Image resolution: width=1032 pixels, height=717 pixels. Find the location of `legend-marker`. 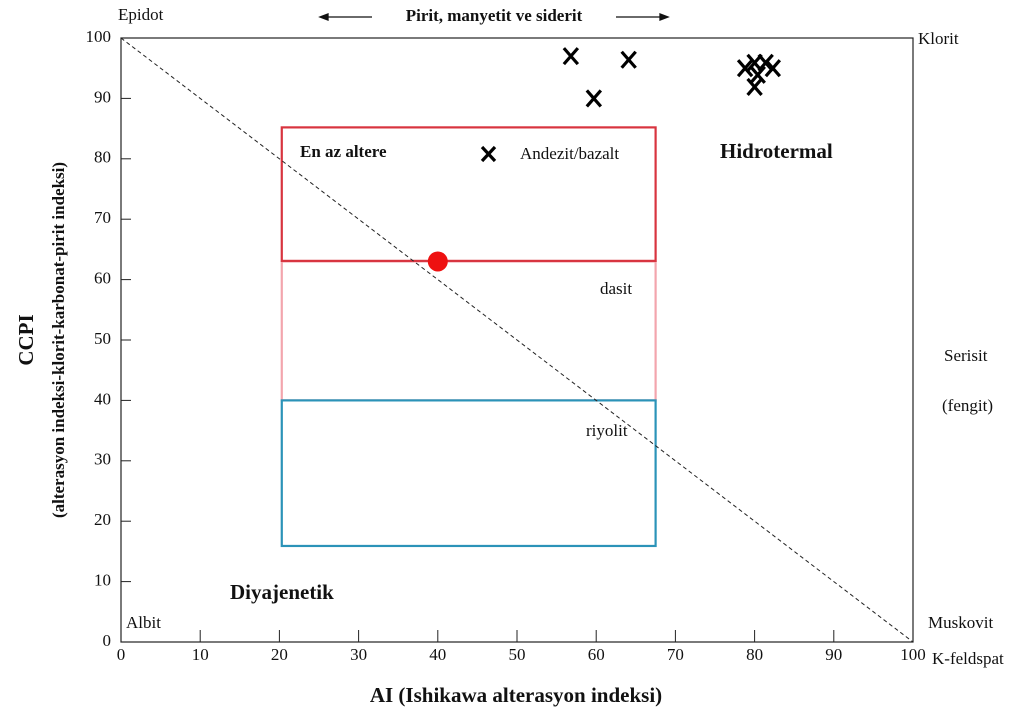

legend-marker is located at coordinates (488, 154).